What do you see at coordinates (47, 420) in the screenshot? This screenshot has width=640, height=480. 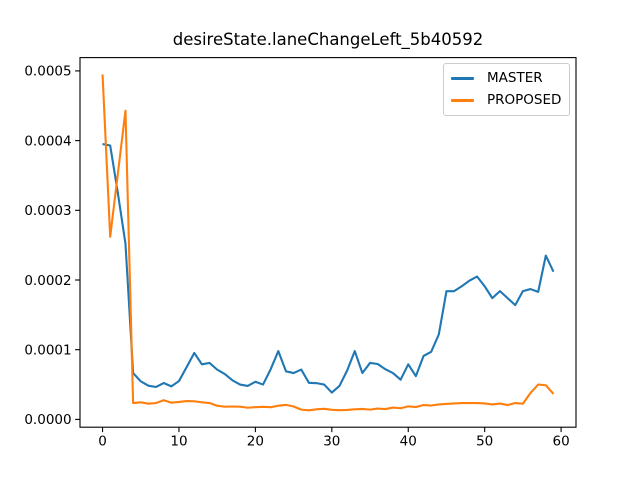 I see `y-tick-label: 0.0000` at bounding box center [47, 420].